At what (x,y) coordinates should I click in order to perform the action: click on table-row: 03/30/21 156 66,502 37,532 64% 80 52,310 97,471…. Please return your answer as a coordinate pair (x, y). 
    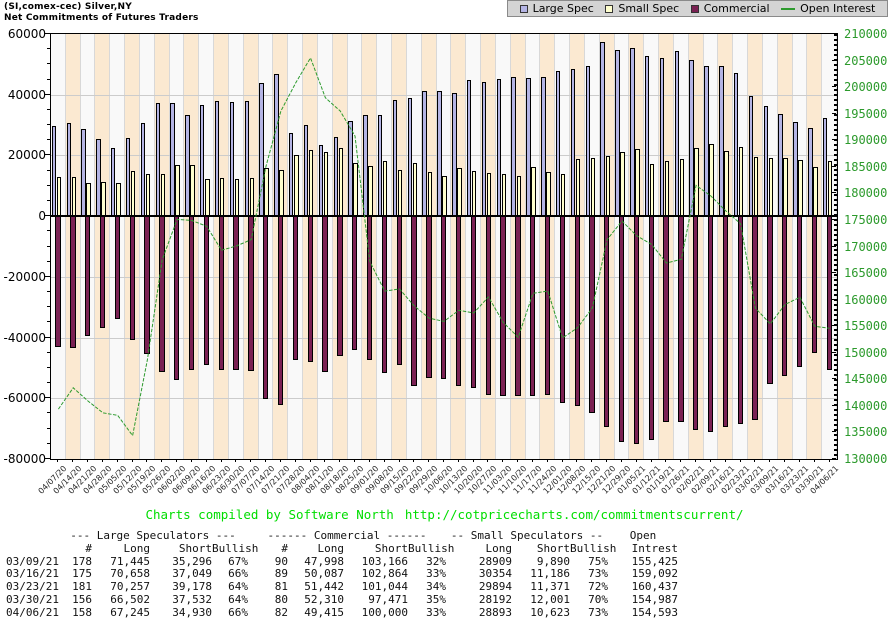
    Looking at the image, I should click on (342, 599).